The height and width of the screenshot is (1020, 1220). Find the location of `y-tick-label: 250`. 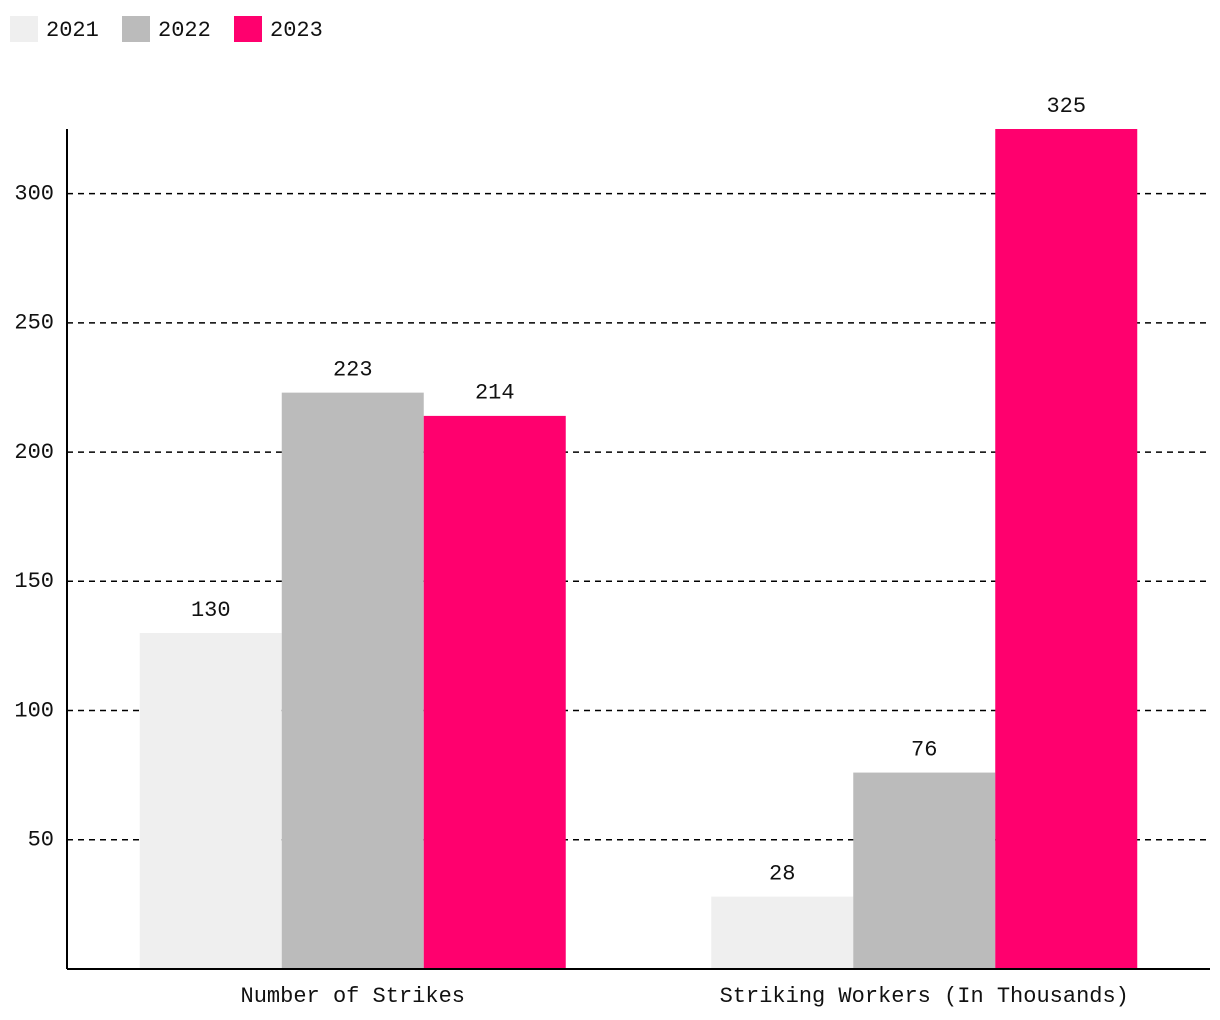

y-tick-label: 250 is located at coordinates (34, 323).